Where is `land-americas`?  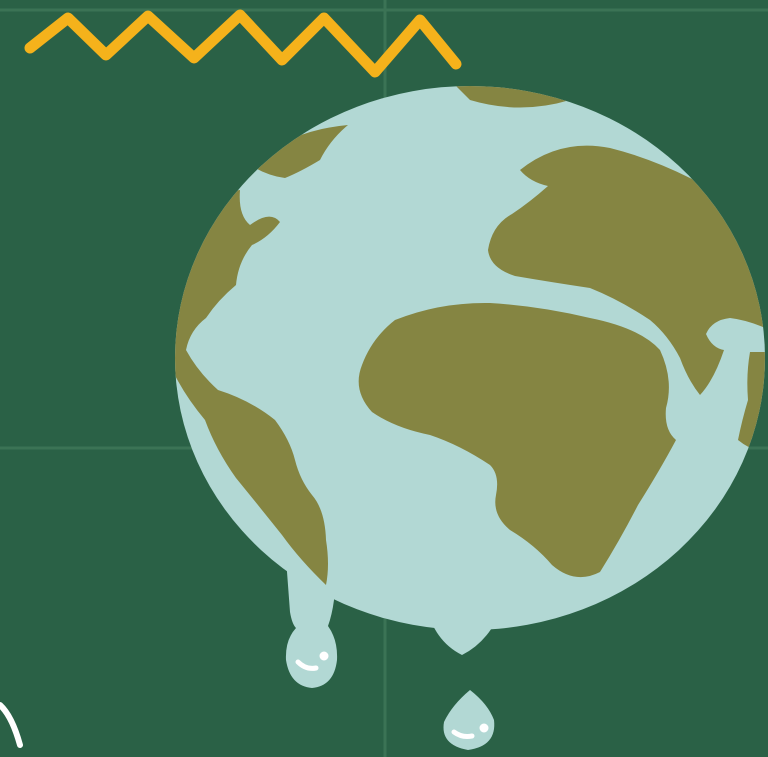 land-americas is located at coordinates (251, 387).